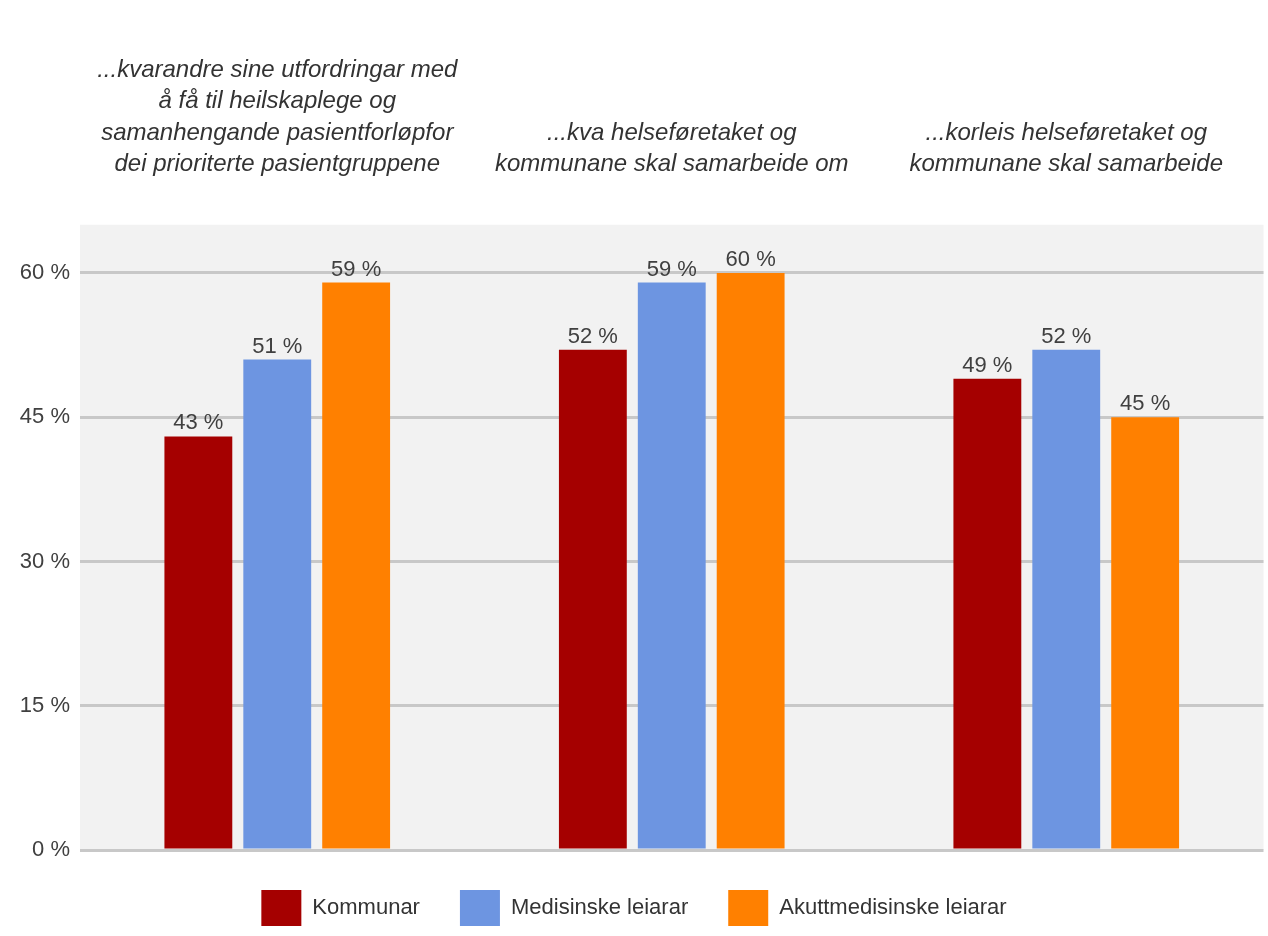 Image resolution: width=1268 pixels, height=936 pixels. Describe the element at coordinates (599, 907) in the screenshot. I see `legend-label: Medisinske leiarar` at that location.